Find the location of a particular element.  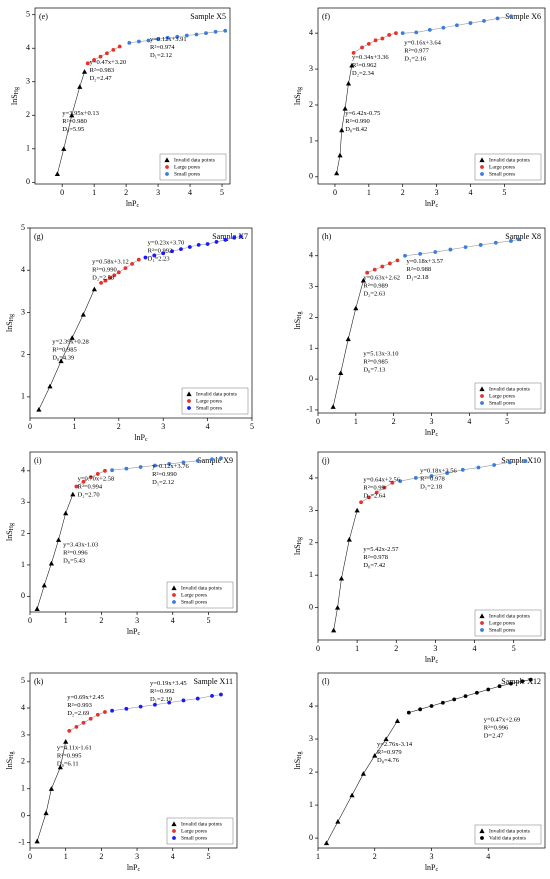

fit-equation: y=0.19x+3.45 is located at coordinates (168, 683).